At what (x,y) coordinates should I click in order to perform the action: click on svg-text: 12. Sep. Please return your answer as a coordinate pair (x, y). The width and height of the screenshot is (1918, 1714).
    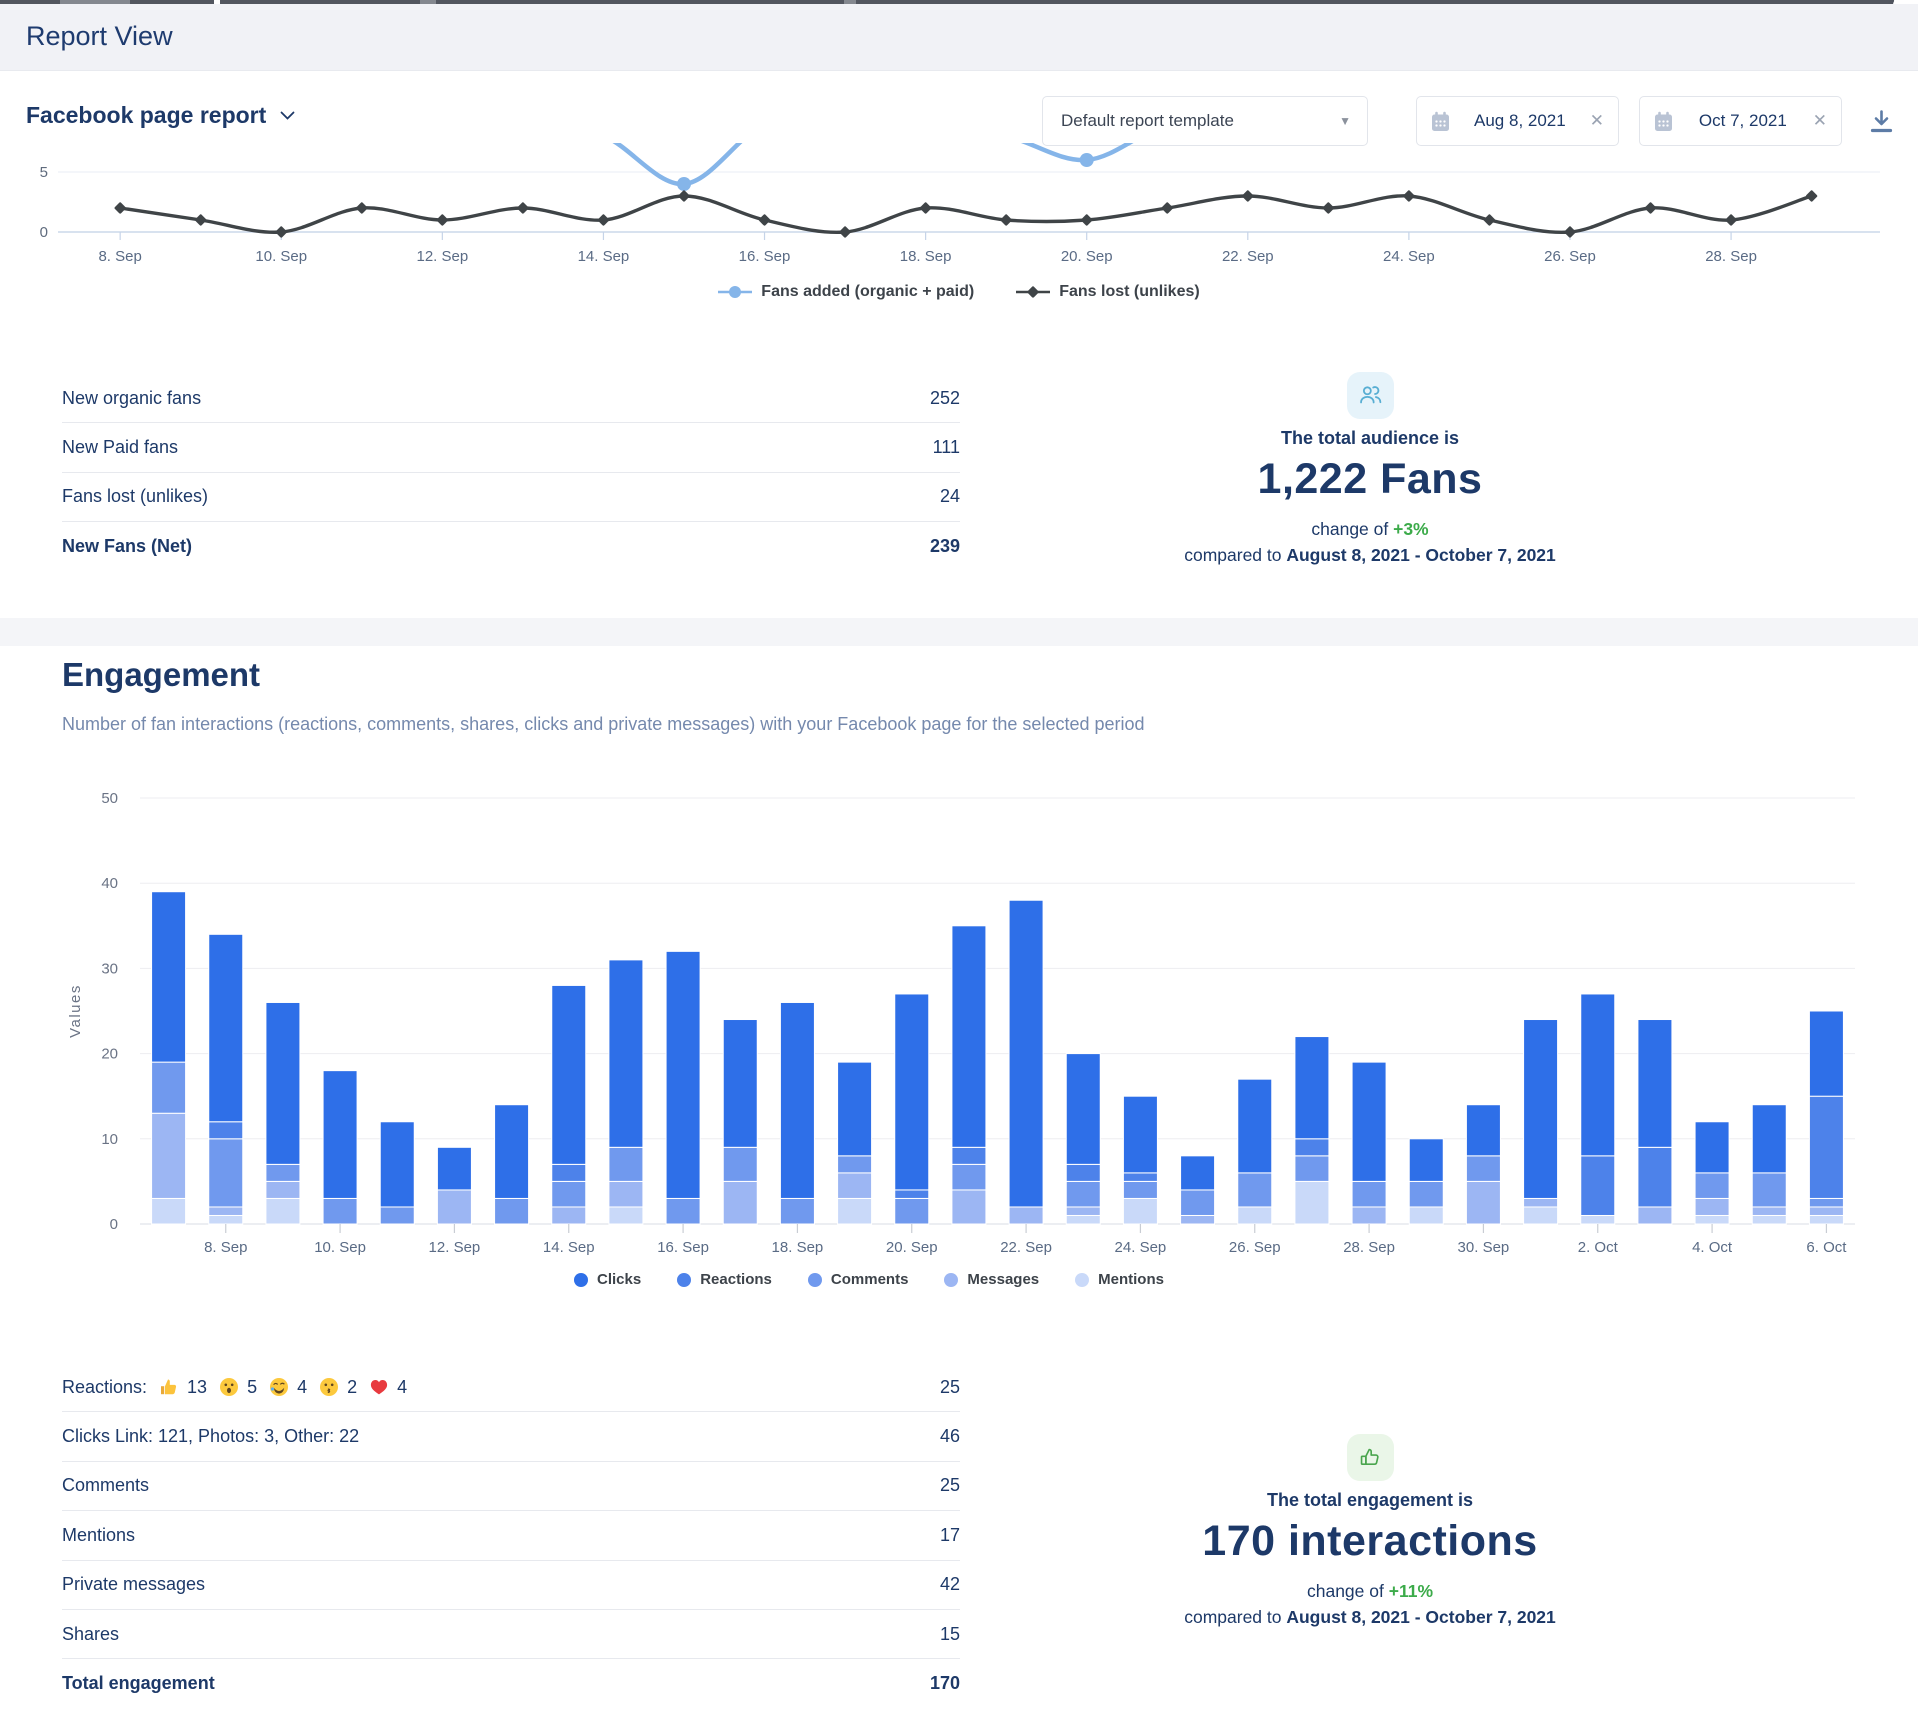
    Looking at the image, I should click on (455, 1247).